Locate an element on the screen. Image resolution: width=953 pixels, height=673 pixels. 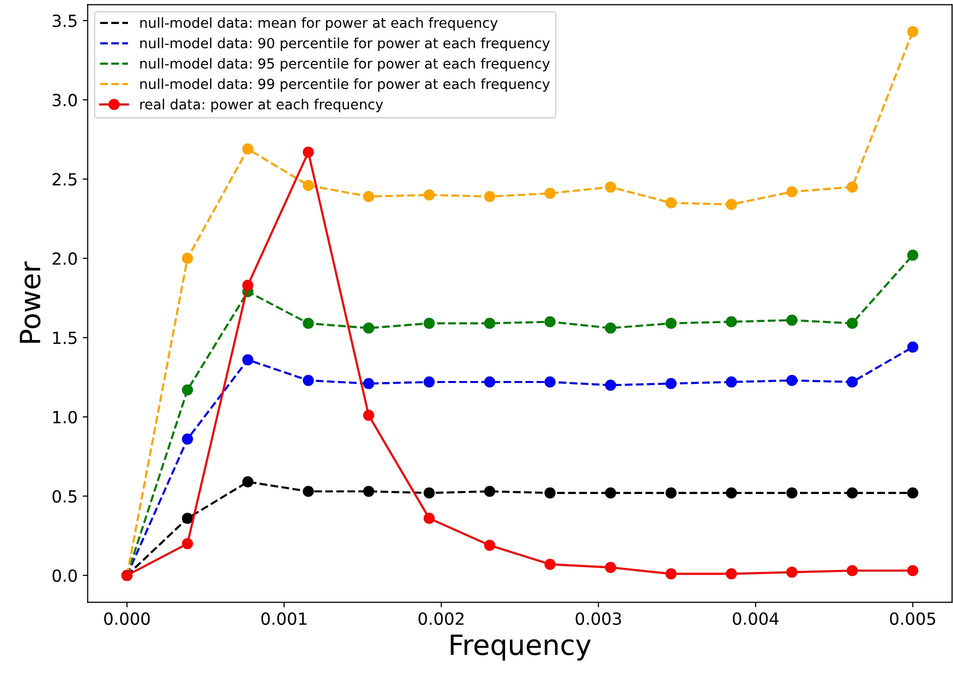
x-tick-label: 0.001 is located at coordinates (283, 618).